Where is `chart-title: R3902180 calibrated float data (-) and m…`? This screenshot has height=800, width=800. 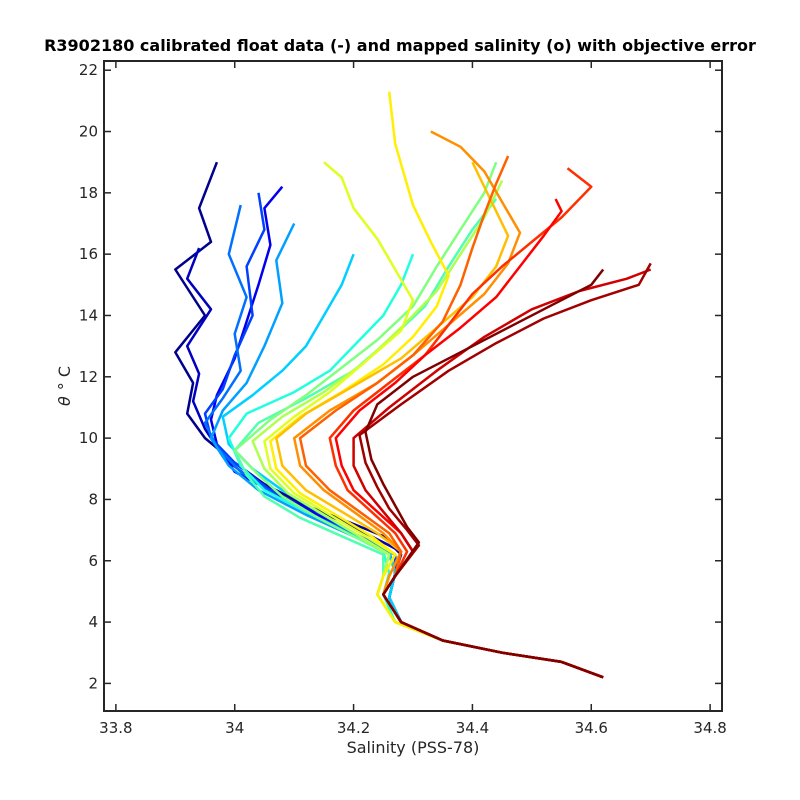 chart-title: R3902180 calibrated float data (-) and m… is located at coordinates (400, 45).